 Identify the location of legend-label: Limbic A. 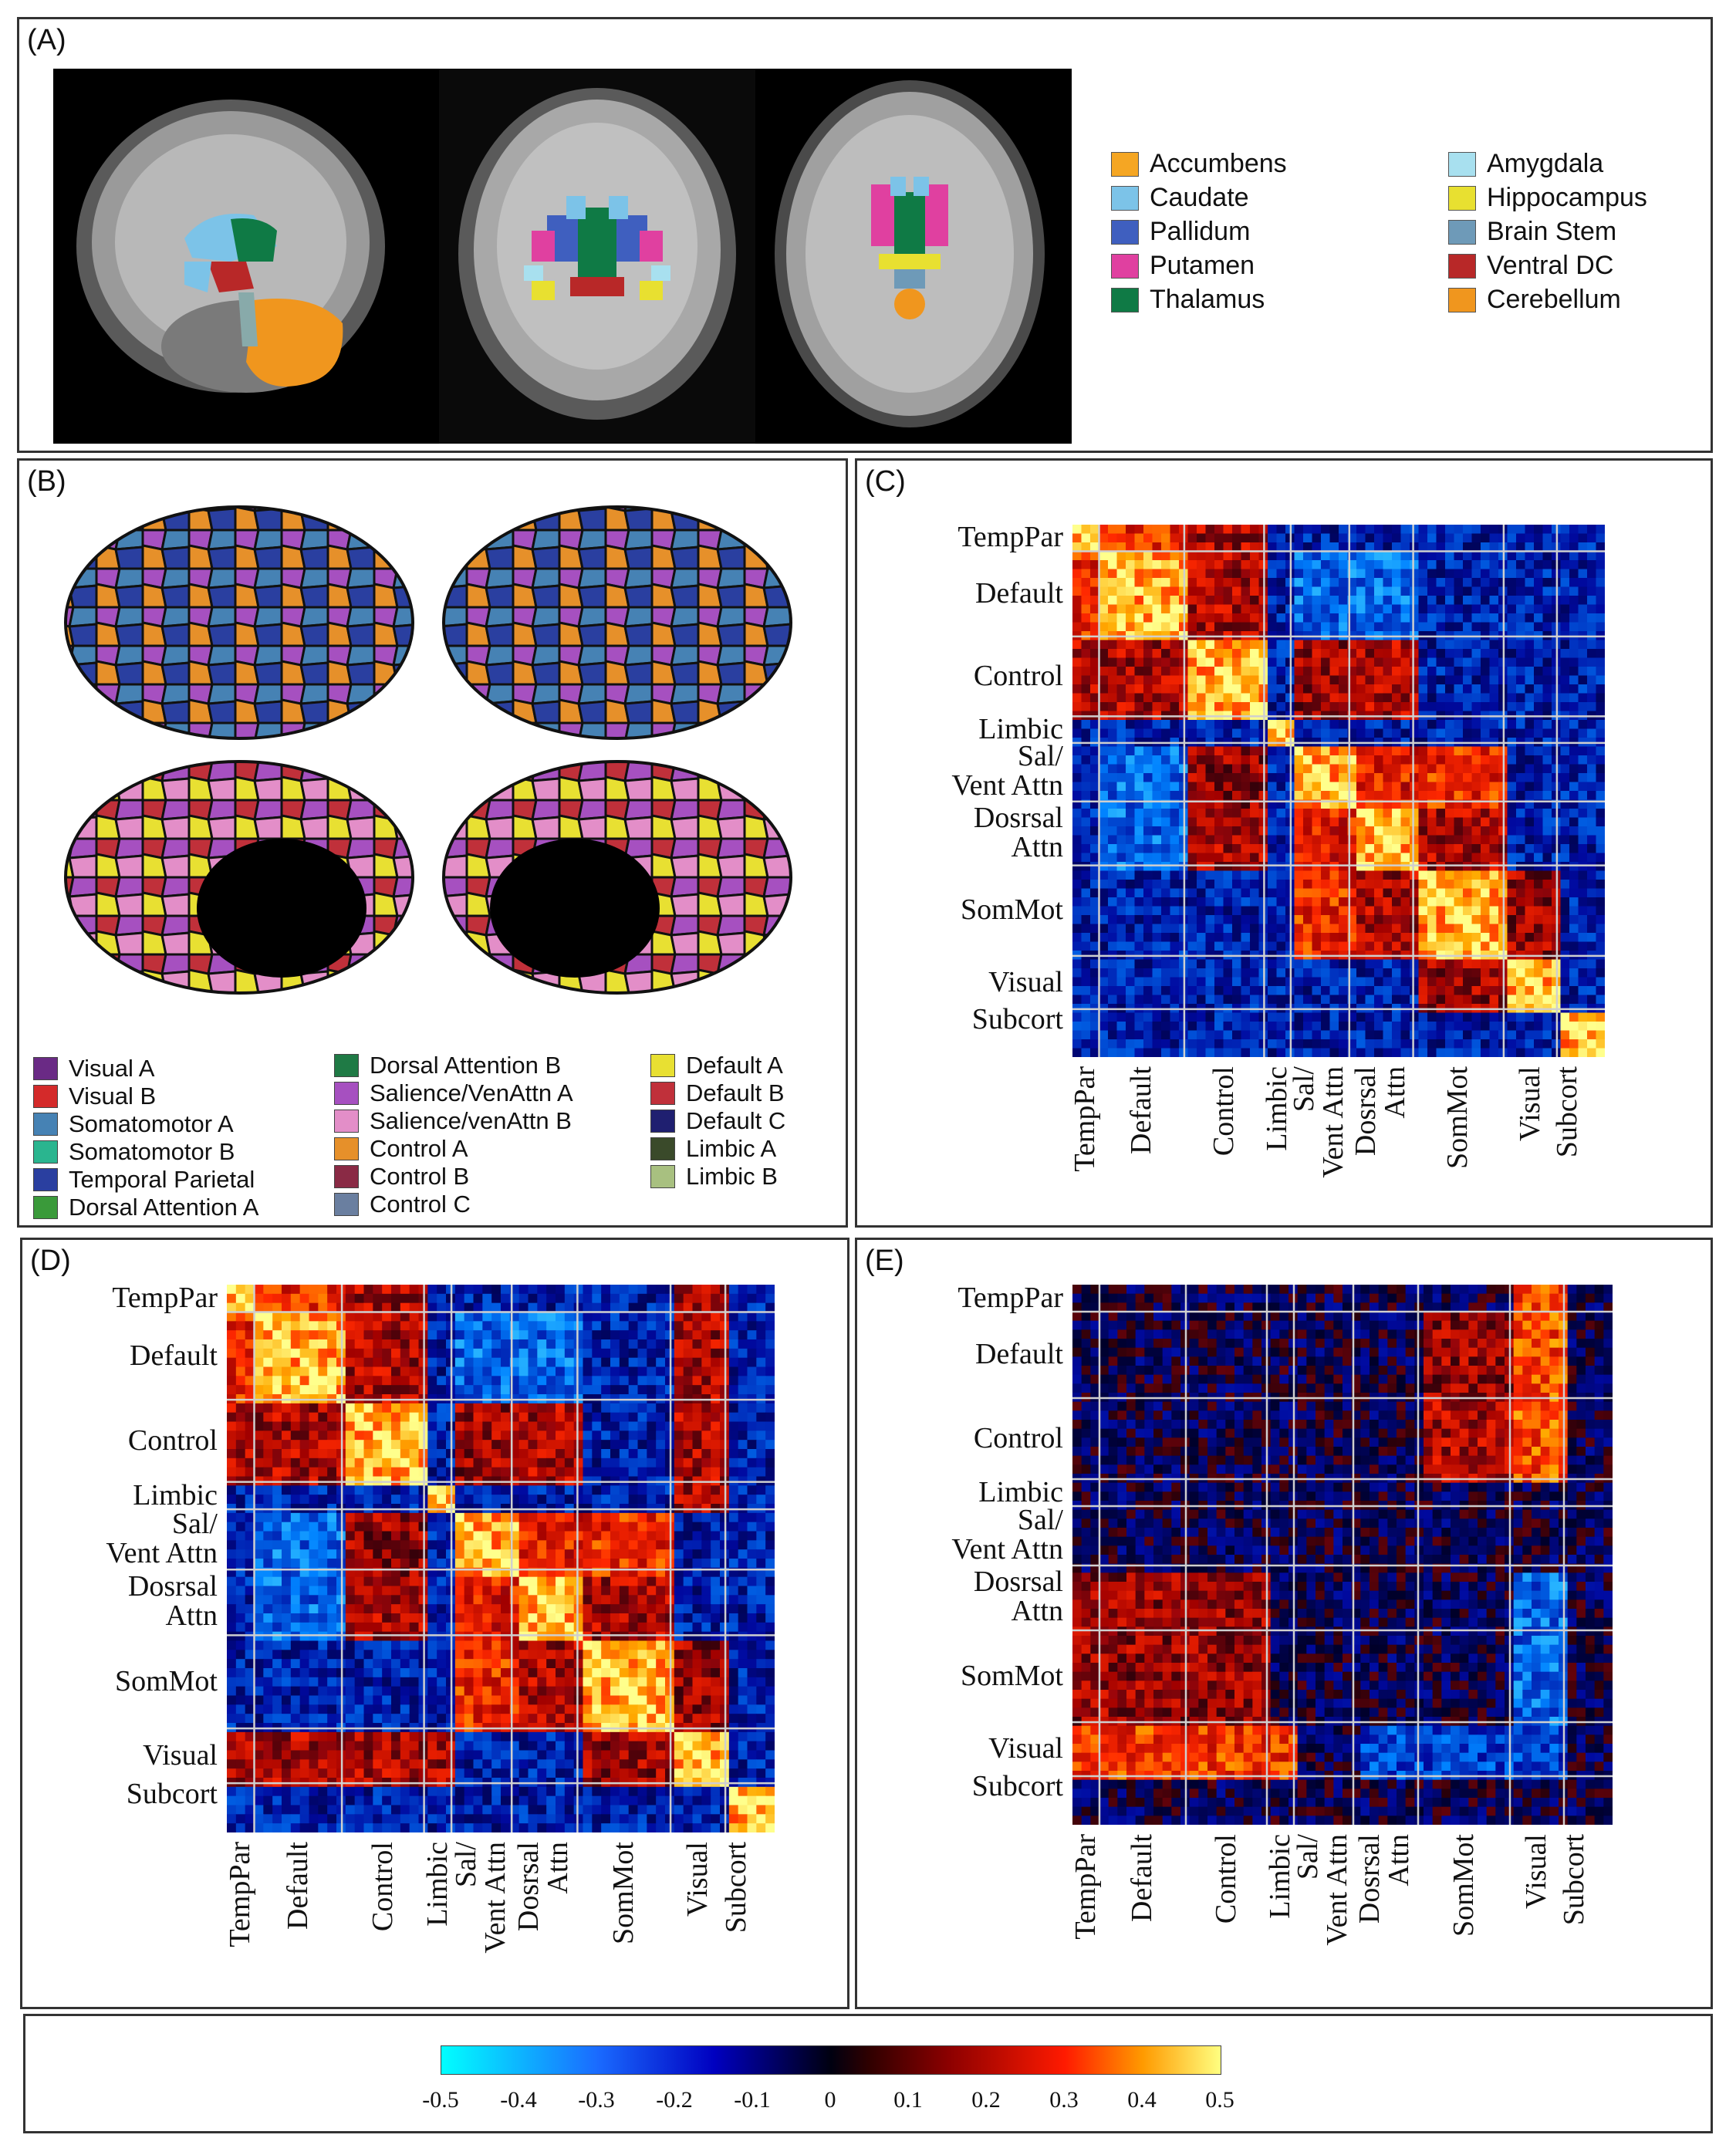
(731, 1148).